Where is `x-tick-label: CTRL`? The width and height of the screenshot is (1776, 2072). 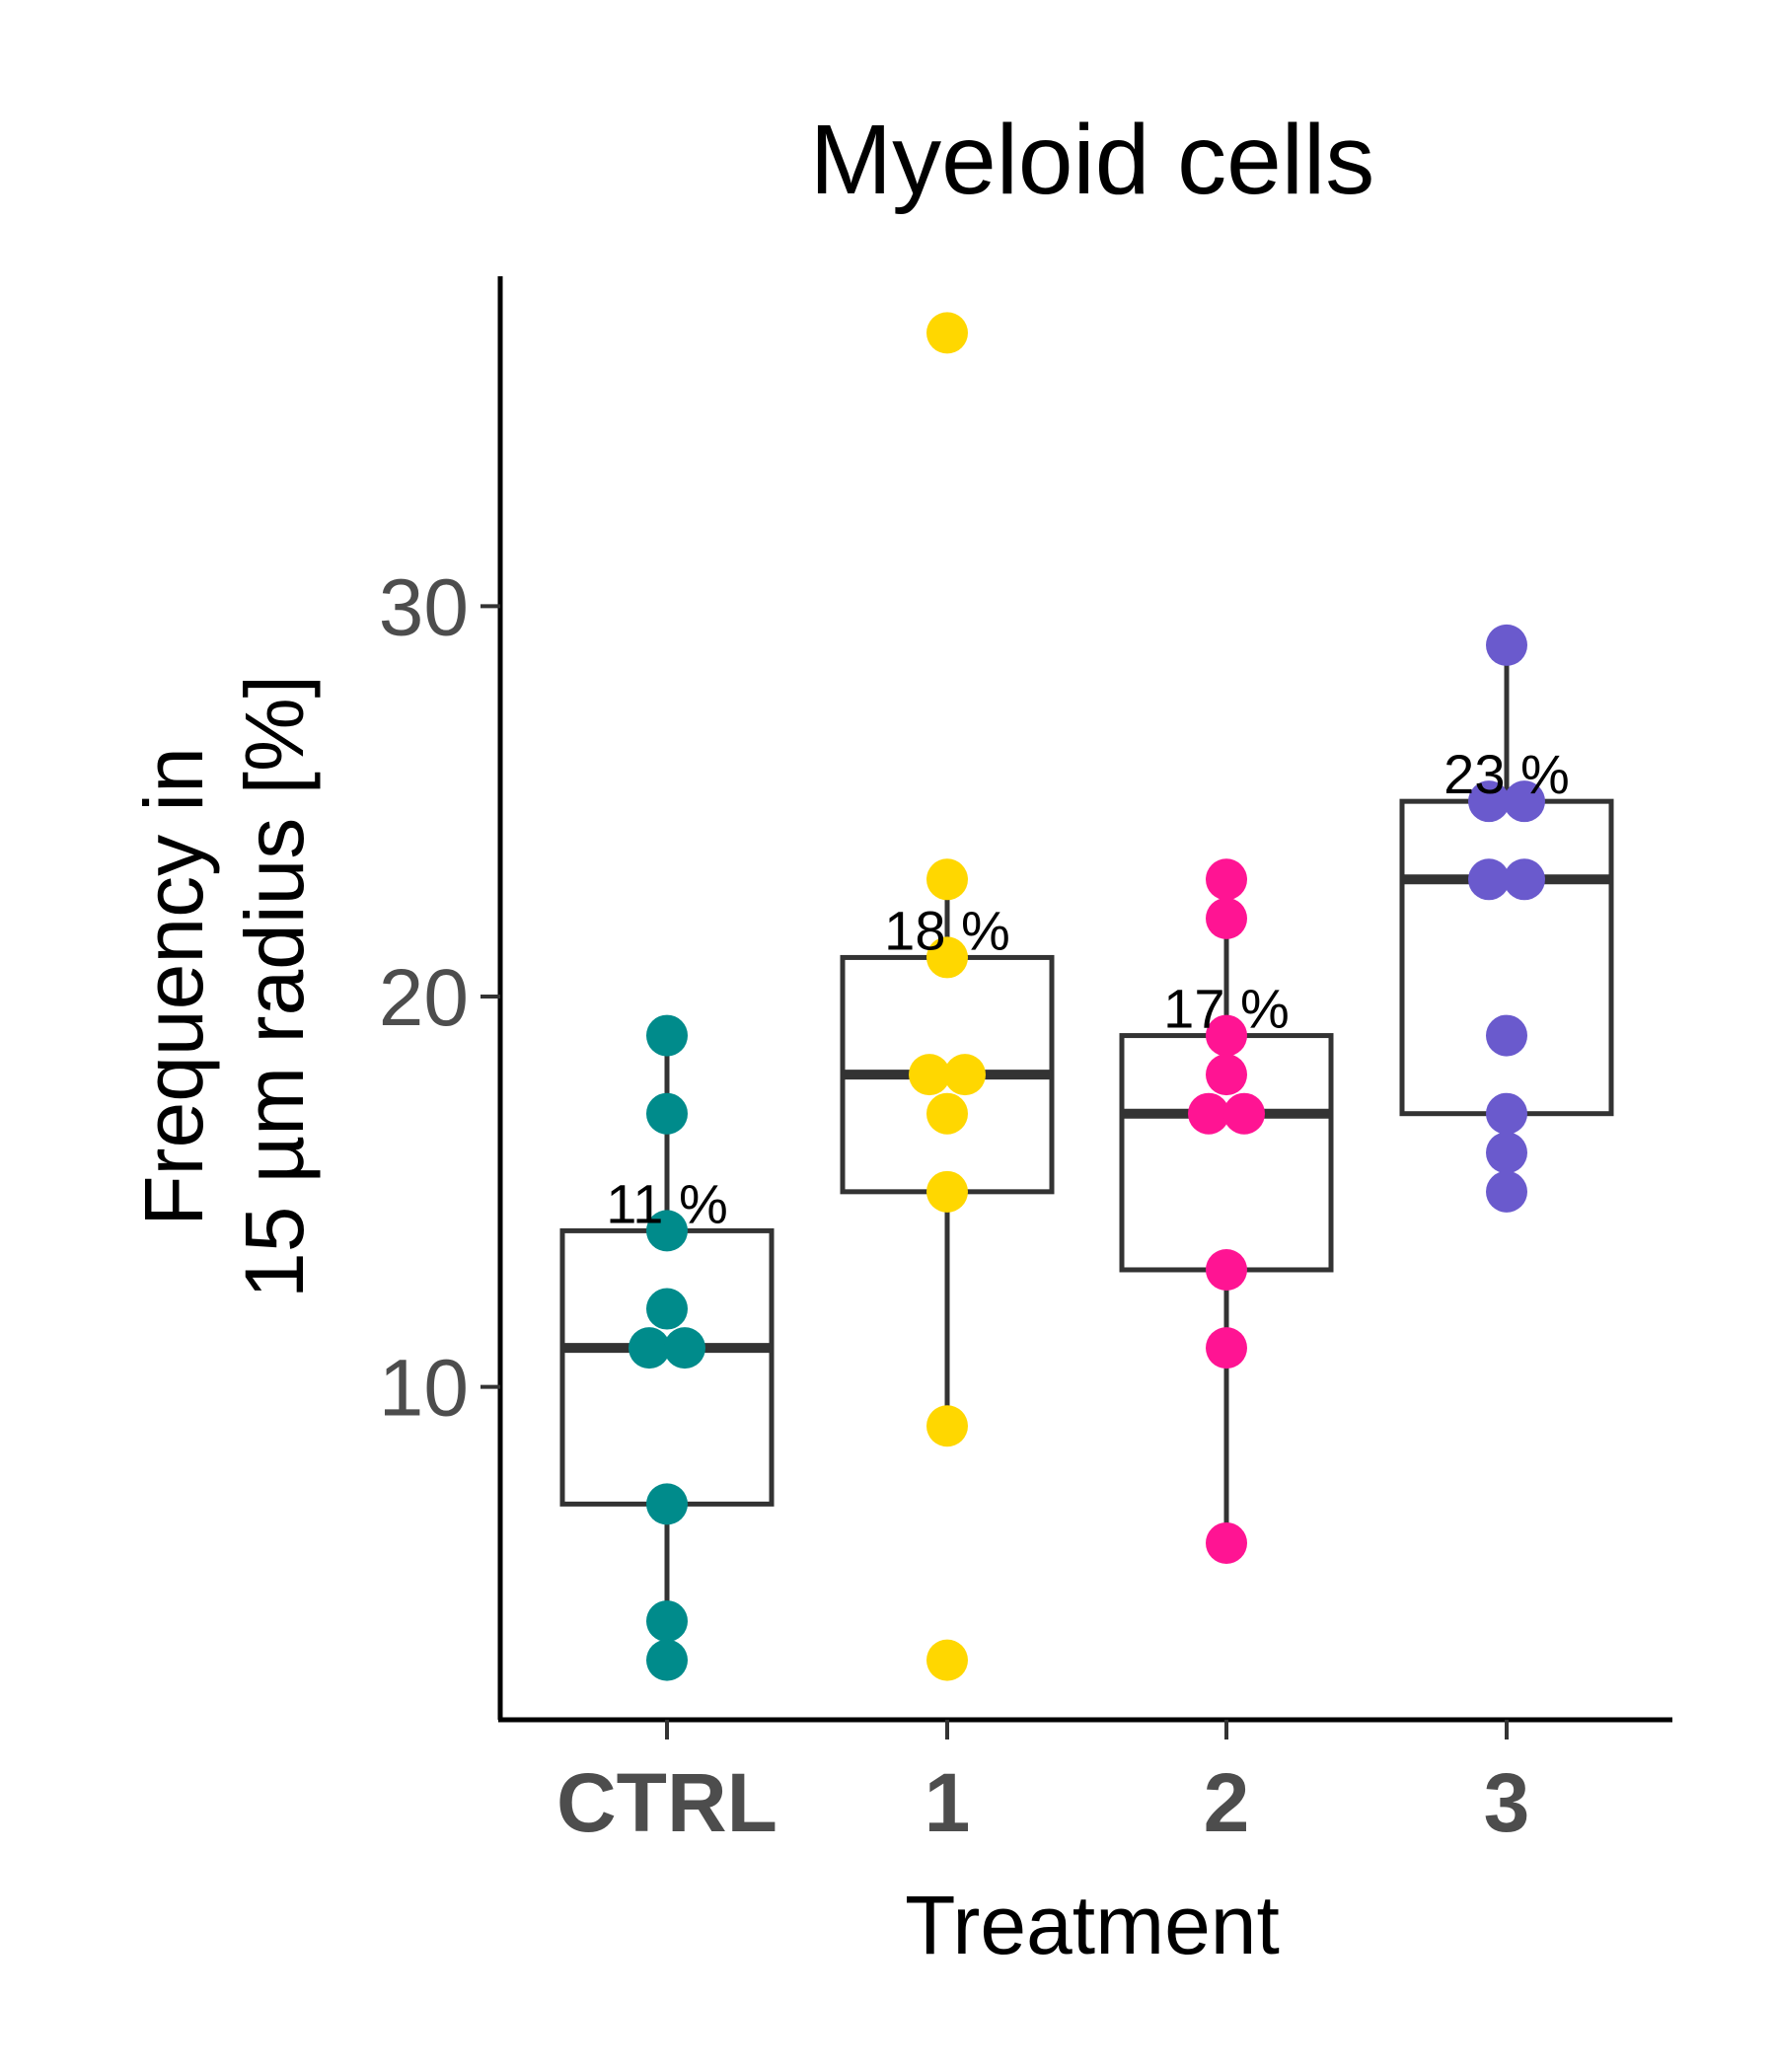
x-tick-label: CTRL is located at coordinates (666, 1803).